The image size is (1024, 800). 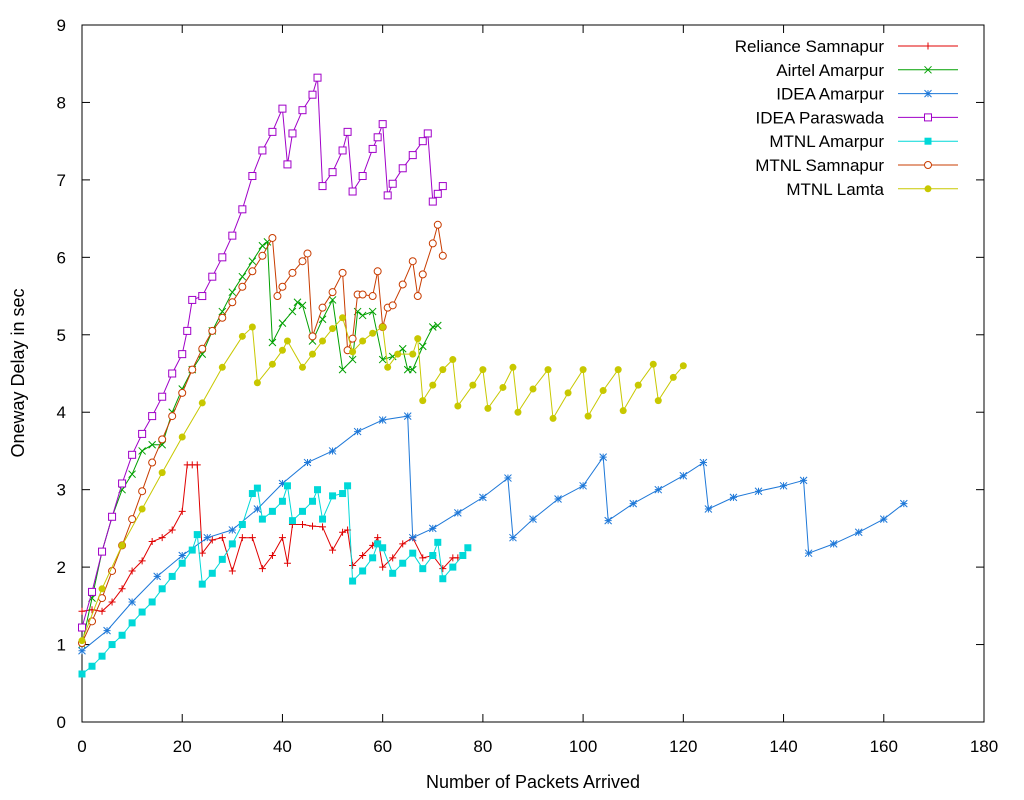 What do you see at coordinates (61, 567) in the screenshot?
I see `y-tick-label: 2` at bounding box center [61, 567].